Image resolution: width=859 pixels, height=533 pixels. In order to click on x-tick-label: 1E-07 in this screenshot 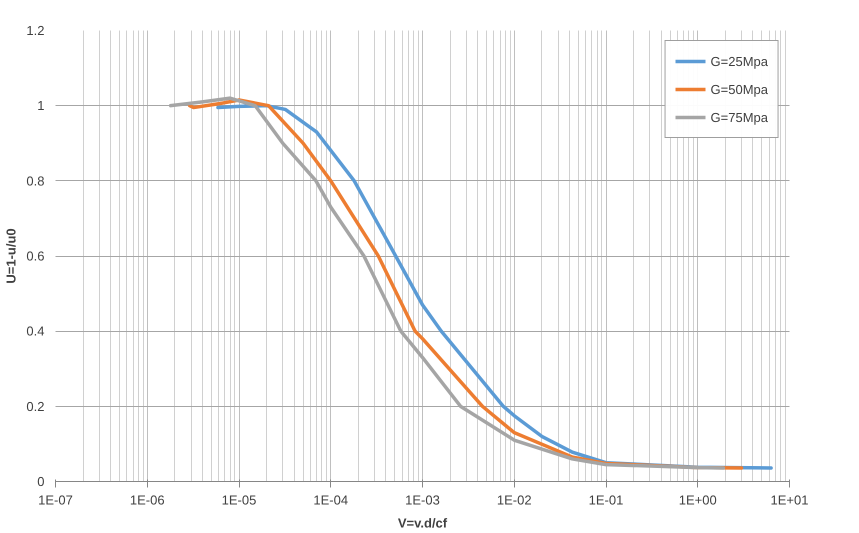, I will do `click(55, 500)`.